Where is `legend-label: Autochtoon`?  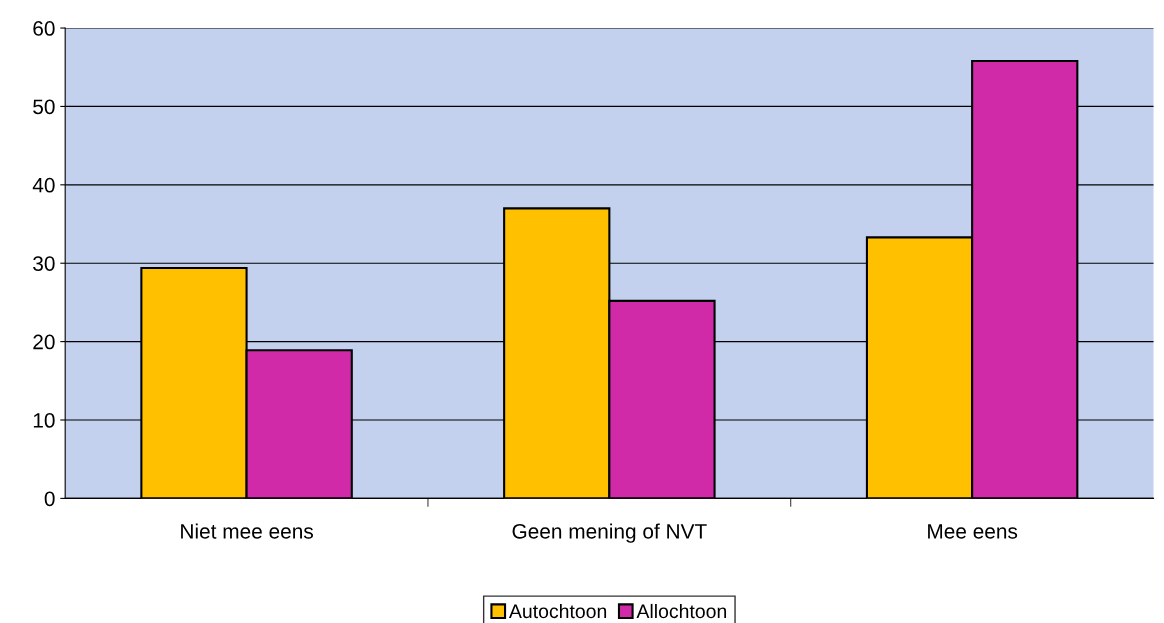
legend-label: Autochtoon is located at coordinates (557, 611).